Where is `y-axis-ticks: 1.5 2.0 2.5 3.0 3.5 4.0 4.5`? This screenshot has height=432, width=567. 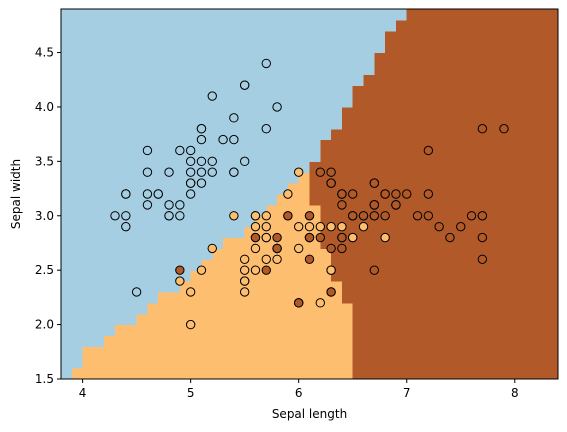
y-axis-ticks: 1.5 2.0 2.5 3.0 3.5 4.0 4.5 is located at coordinates (48, 216).